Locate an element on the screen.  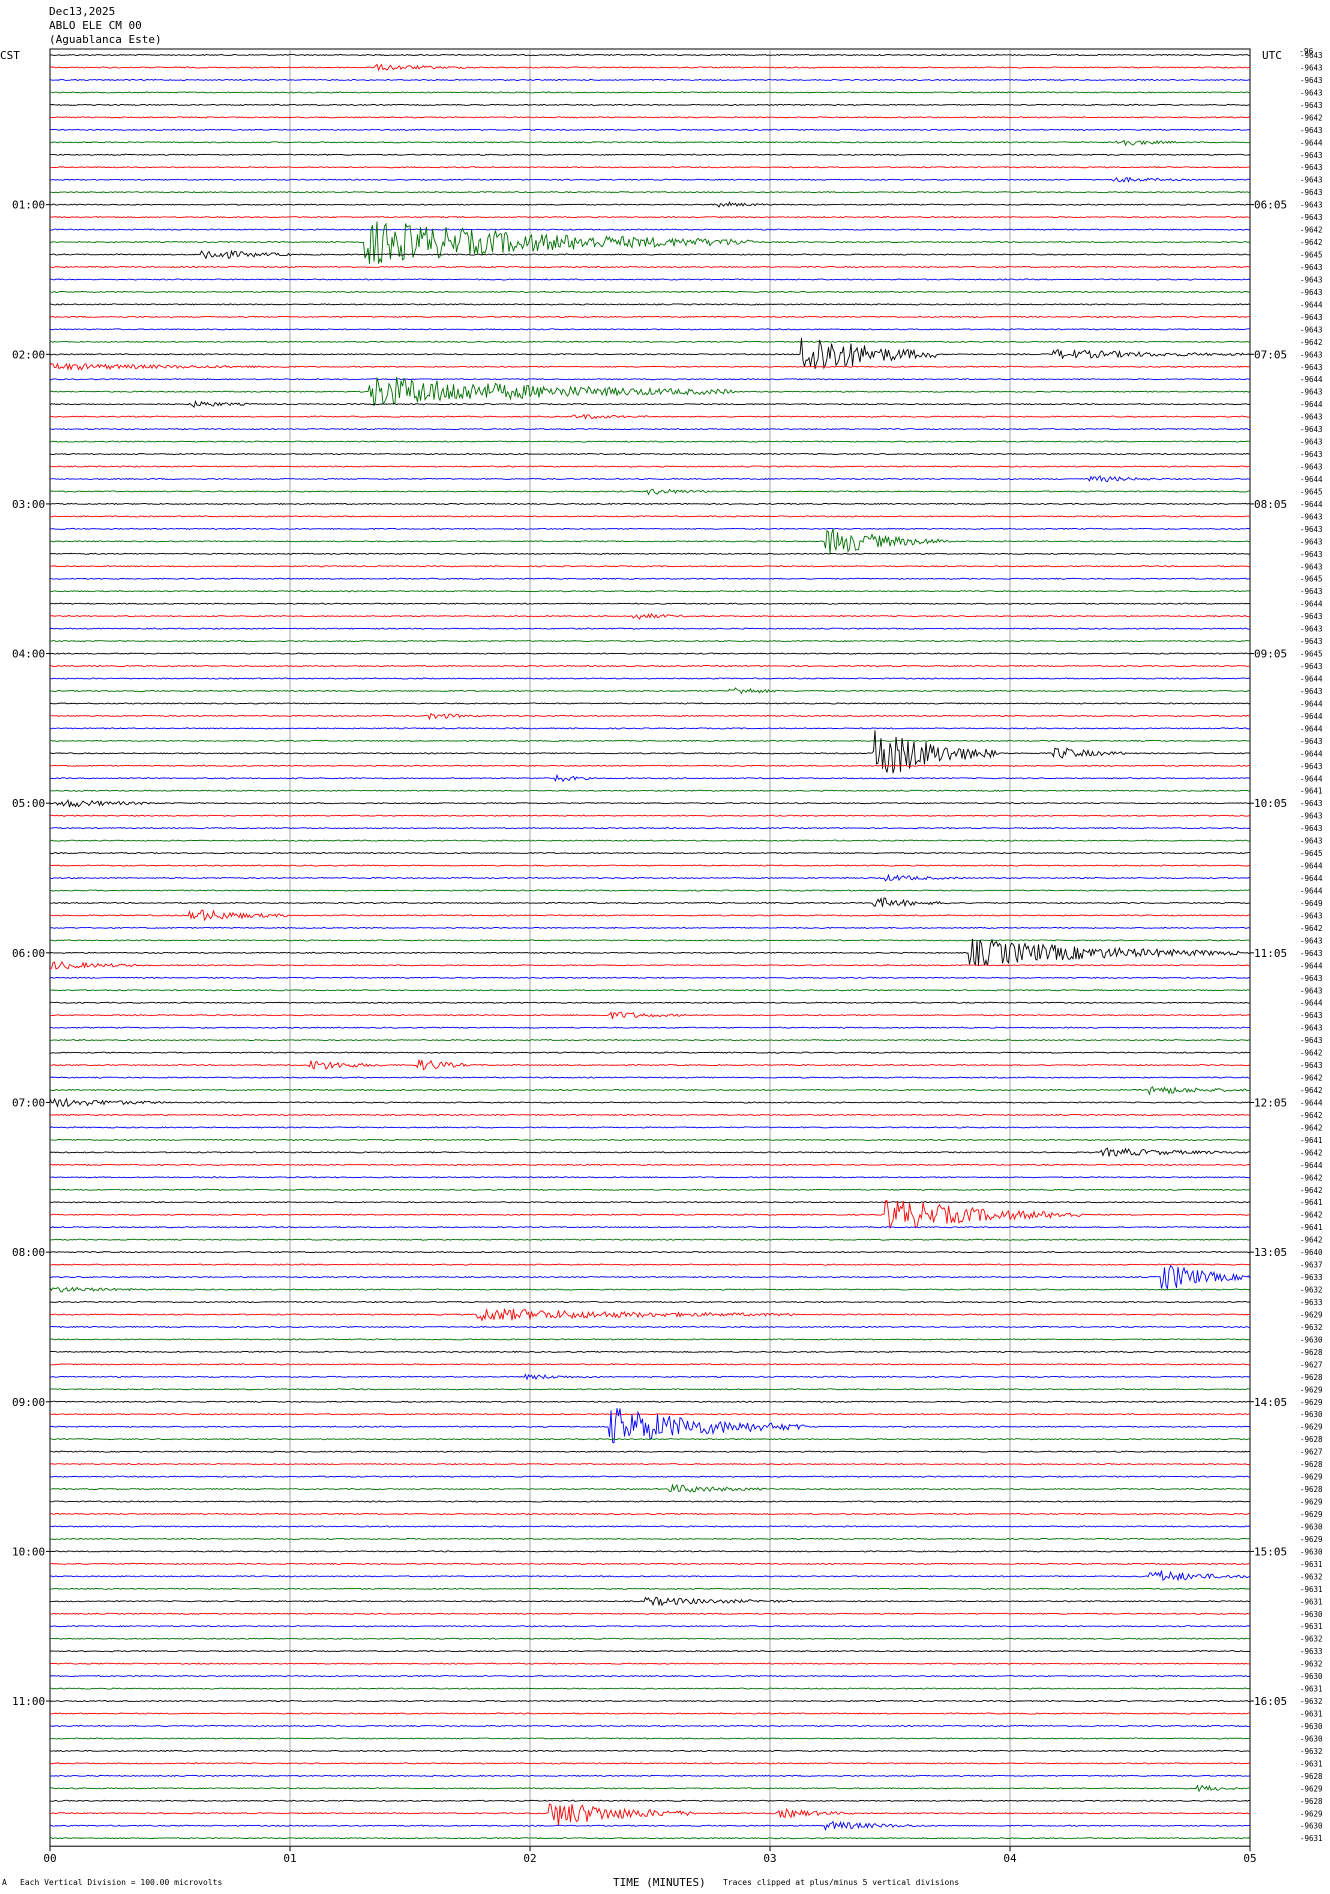
utc-hour-label: 11:05 is located at coordinates (1270, 953).